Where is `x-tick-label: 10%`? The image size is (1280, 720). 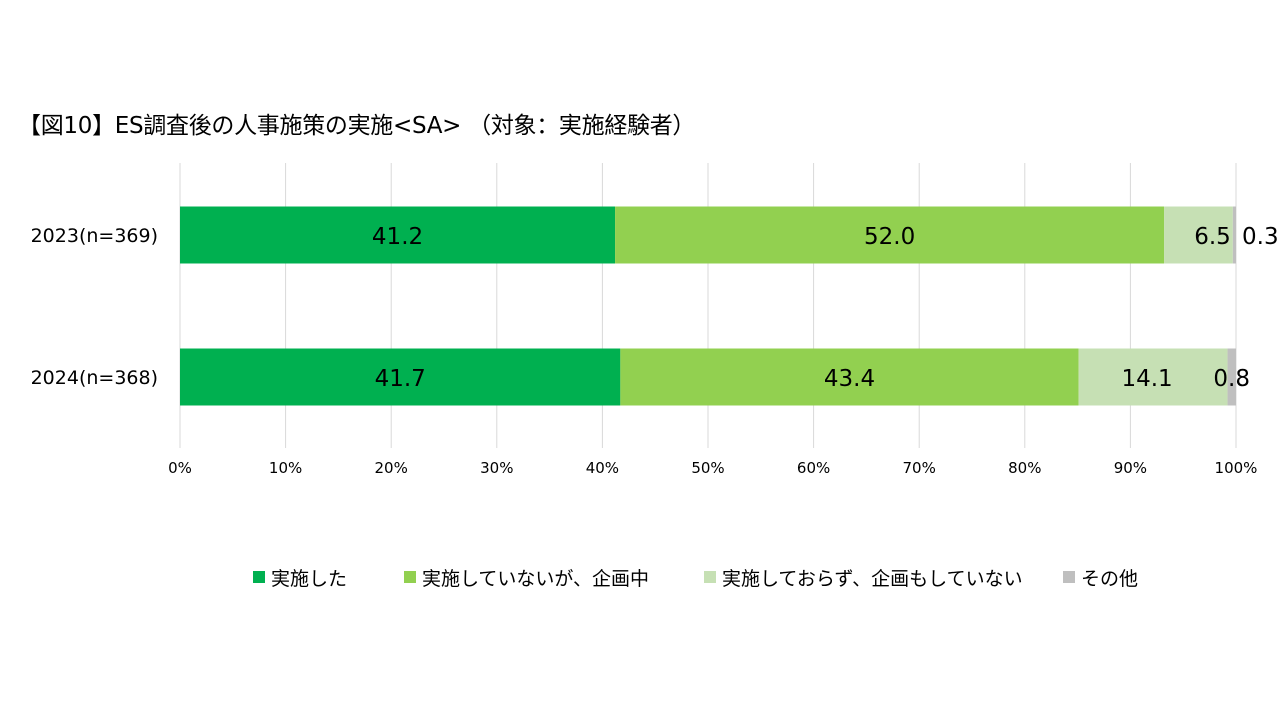 x-tick-label: 10% is located at coordinates (285, 468).